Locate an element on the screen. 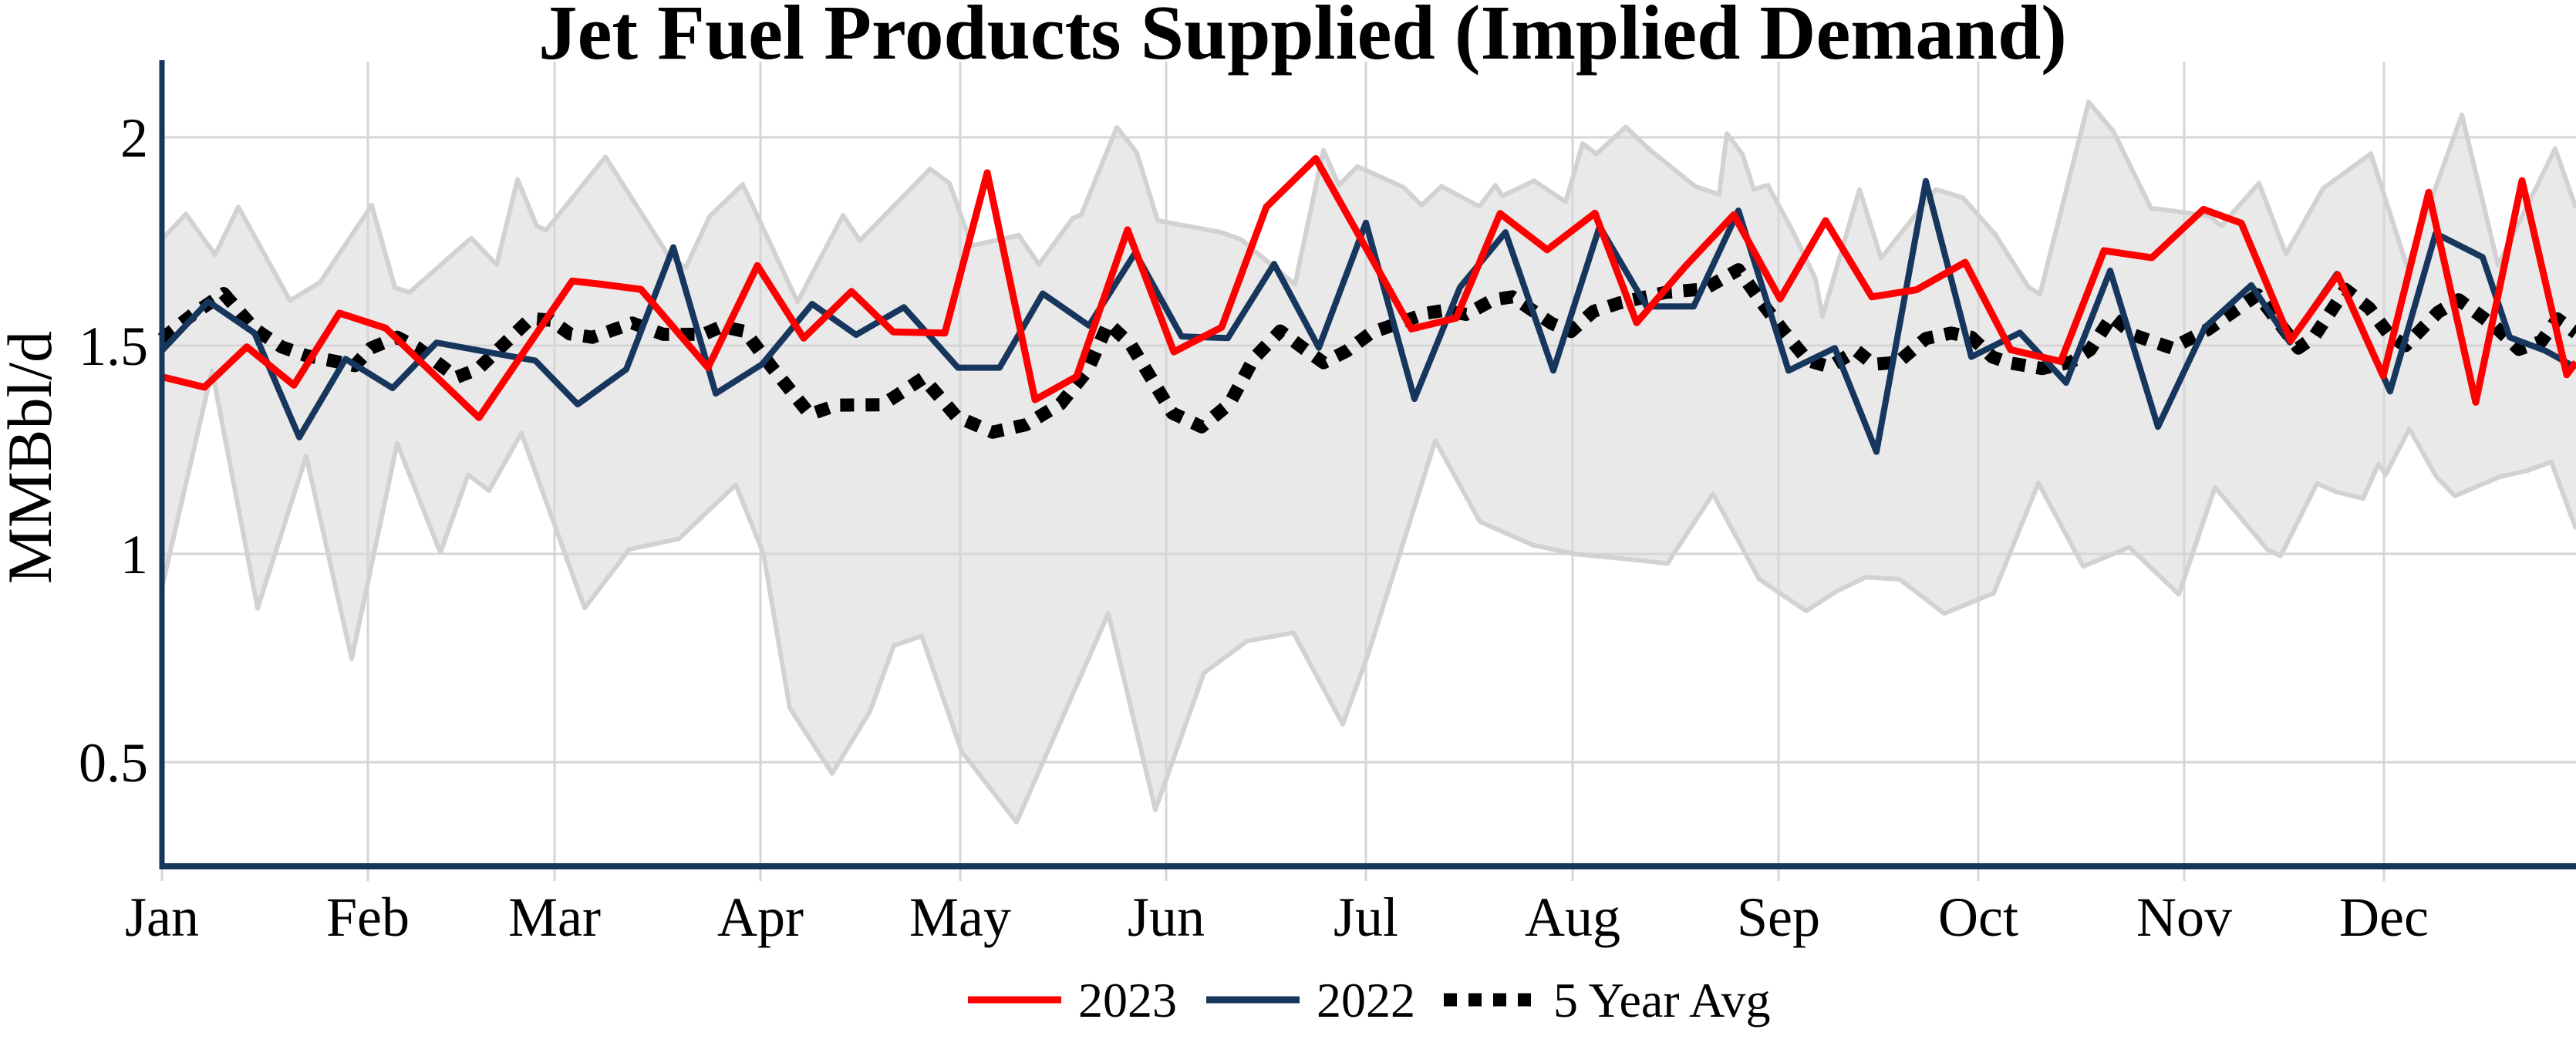 Image resolution: width=2576 pixels, height=1053 pixels. svg-text: 1 is located at coordinates (134, 555).